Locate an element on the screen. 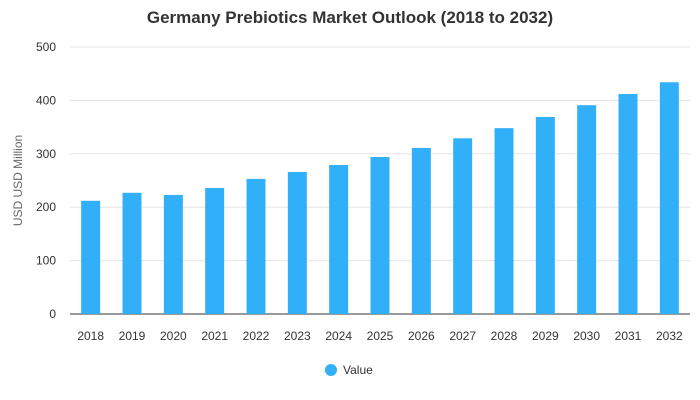 This screenshot has height=400, width=700. x-tick-label: 2027 is located at coordinates (462, 336).